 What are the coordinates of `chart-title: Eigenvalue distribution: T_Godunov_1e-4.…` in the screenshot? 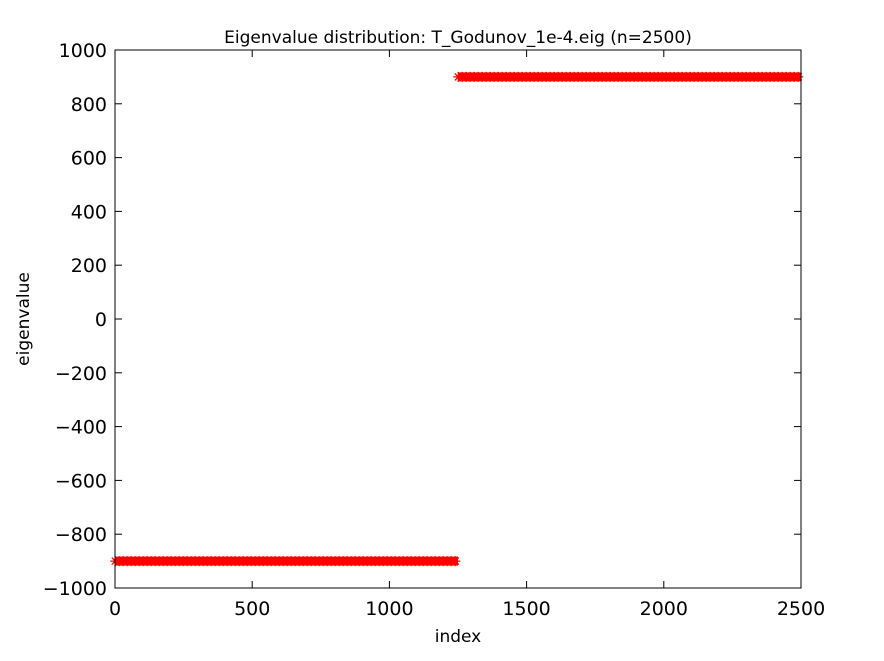 It's located at (458, 38).